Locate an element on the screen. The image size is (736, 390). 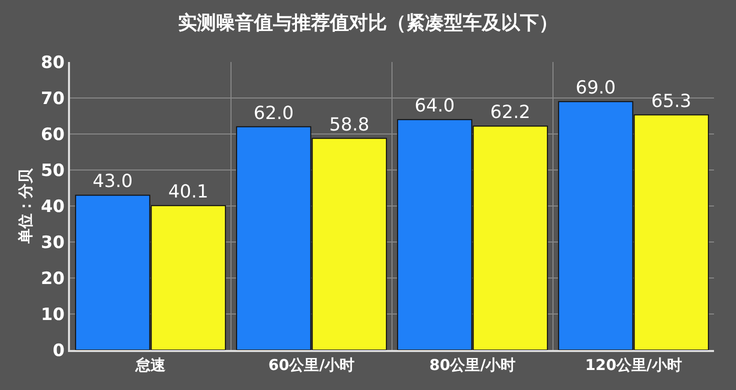
y-tick-label: 60 is located at coordinates (52, 134).